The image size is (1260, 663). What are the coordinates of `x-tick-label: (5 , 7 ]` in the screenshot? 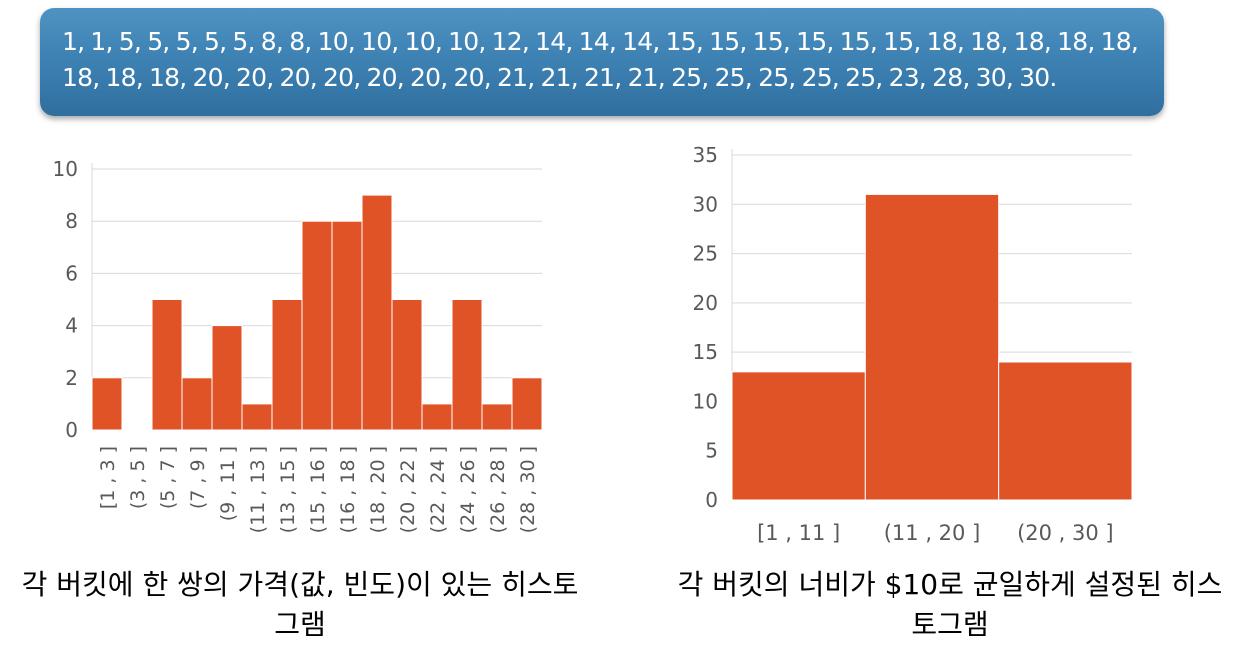 It's located at (168, 477).